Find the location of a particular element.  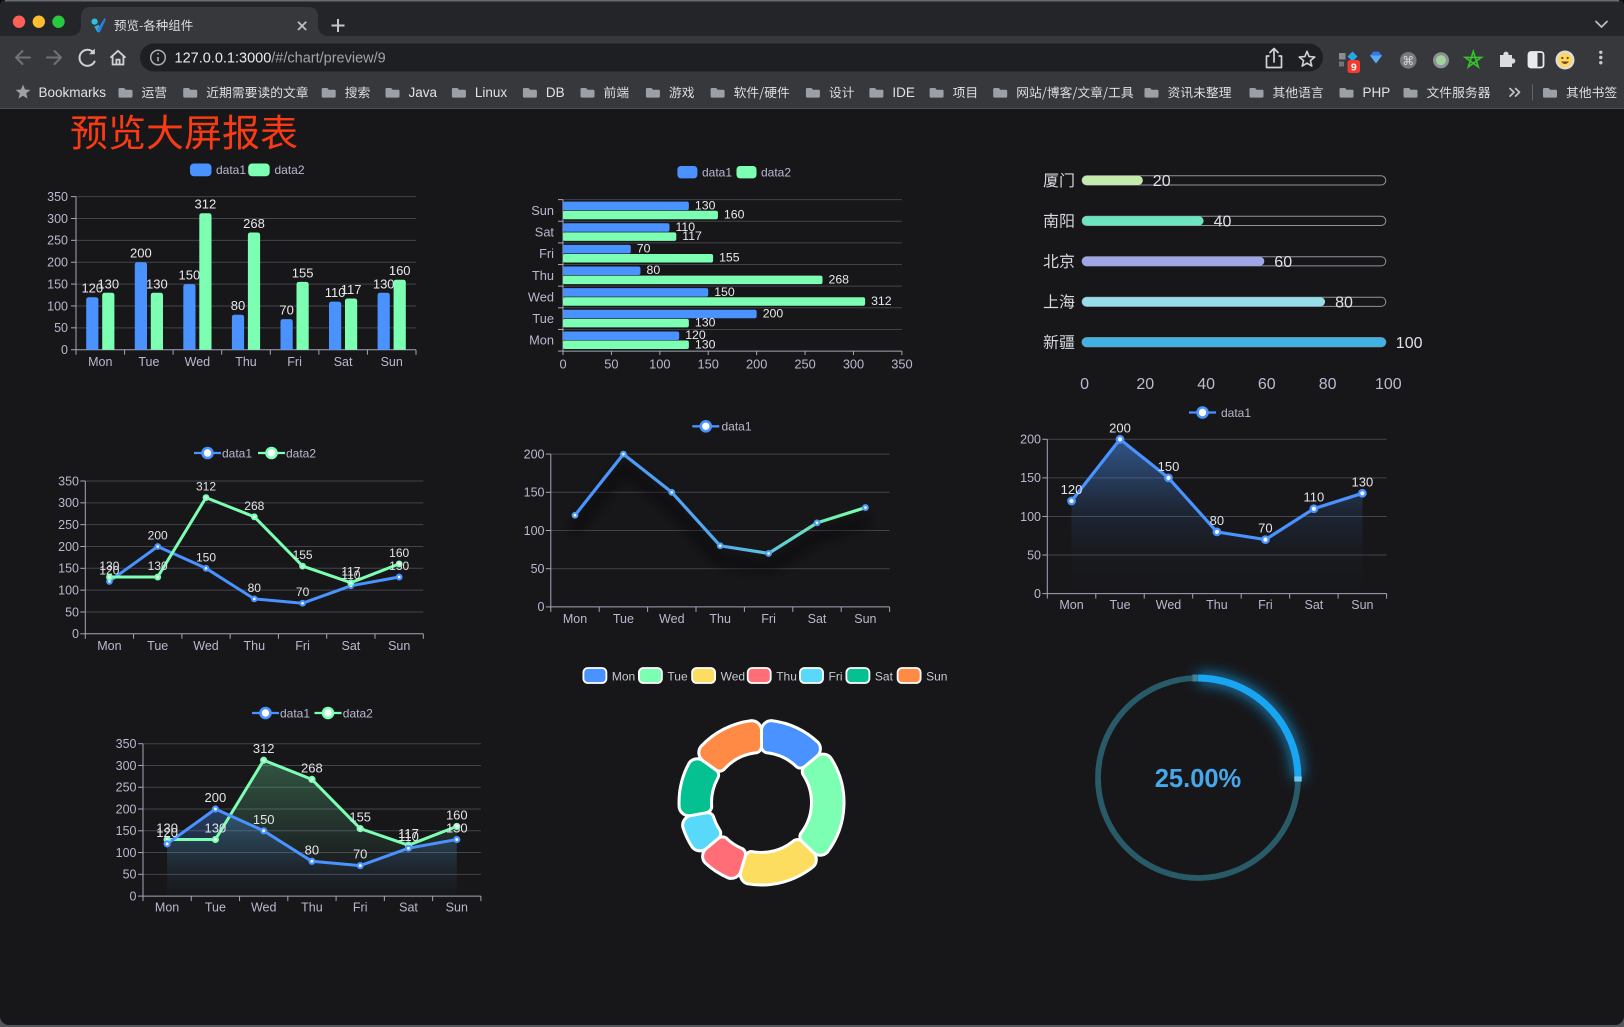

svg-text: 120 is located at coordinates (92, 288).